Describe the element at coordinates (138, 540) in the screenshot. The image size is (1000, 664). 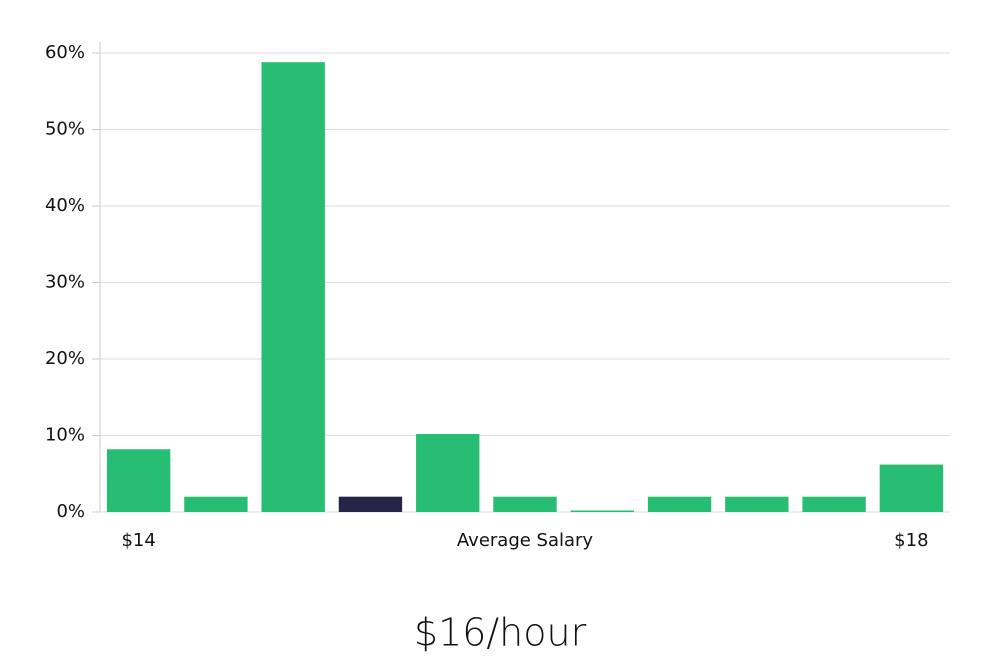
I see `x-tick-label: $14` at that location.